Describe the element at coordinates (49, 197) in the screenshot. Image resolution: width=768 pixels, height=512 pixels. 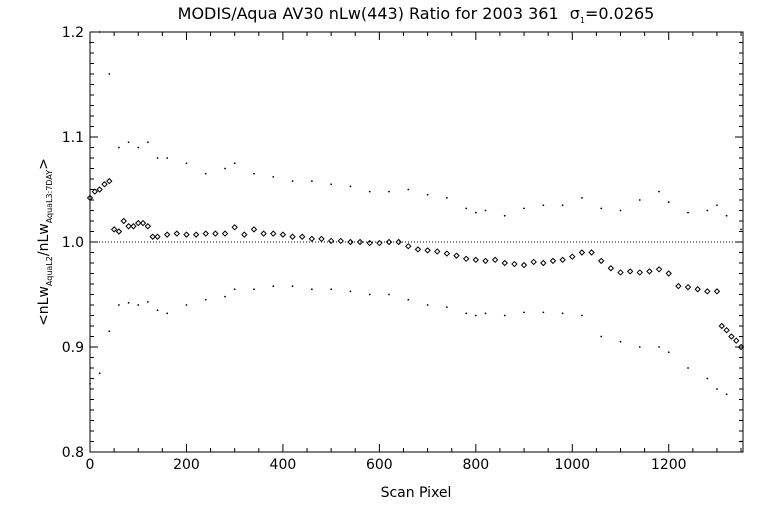
I see `y-title-sub2: AquaL3:7DAY` at that location.